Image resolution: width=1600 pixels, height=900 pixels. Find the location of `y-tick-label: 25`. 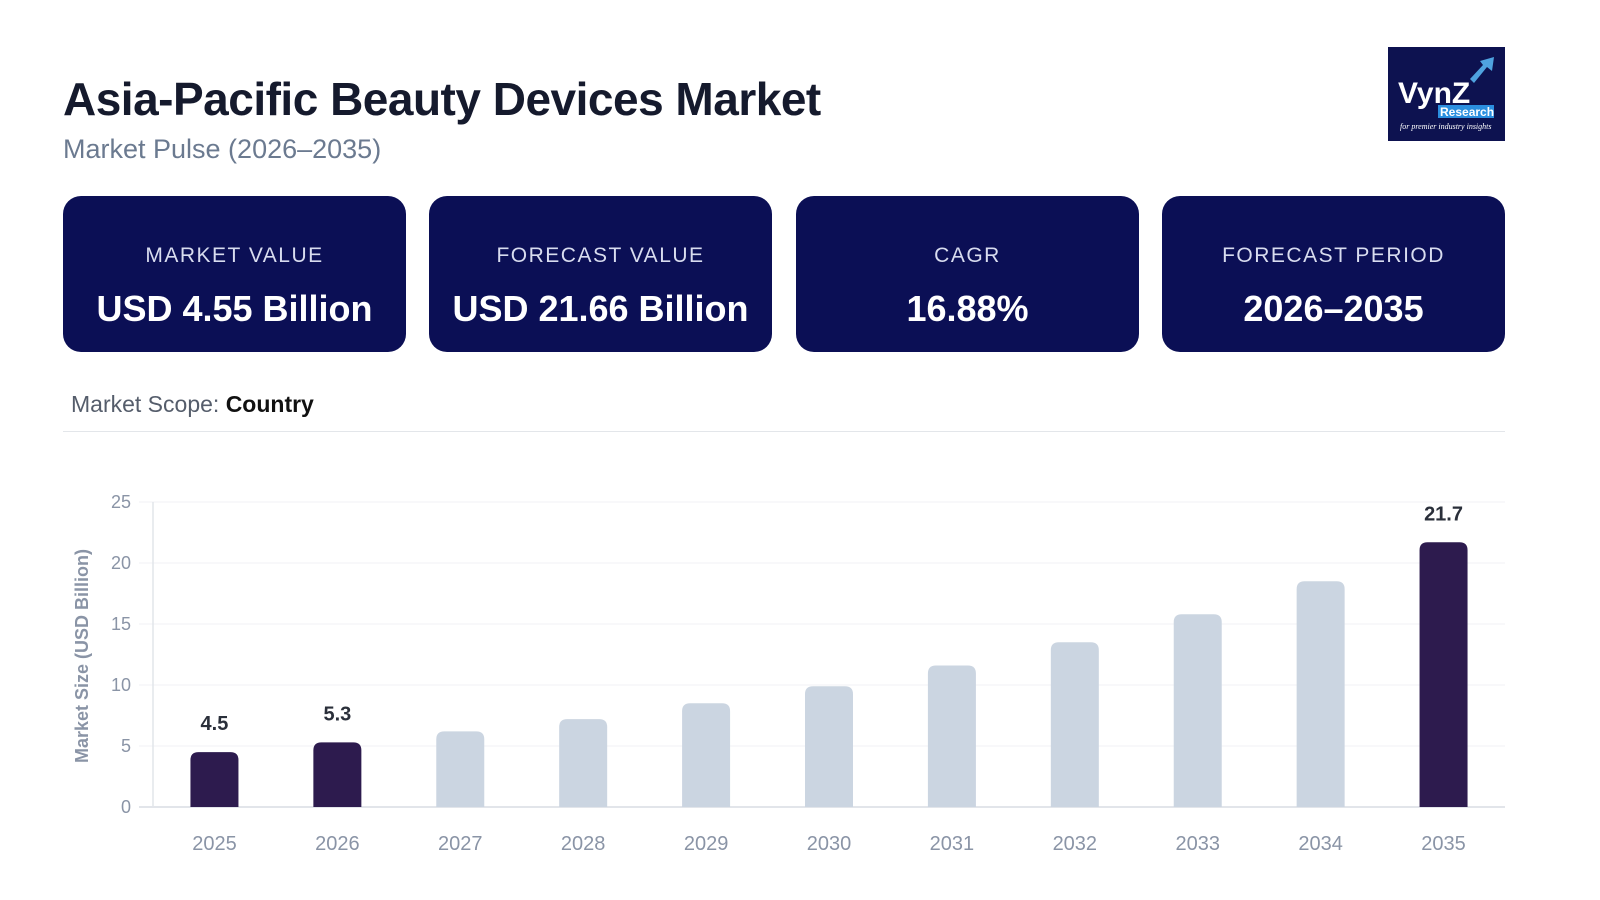

y-tick-label: 25 is located at coordinates (121, 502).